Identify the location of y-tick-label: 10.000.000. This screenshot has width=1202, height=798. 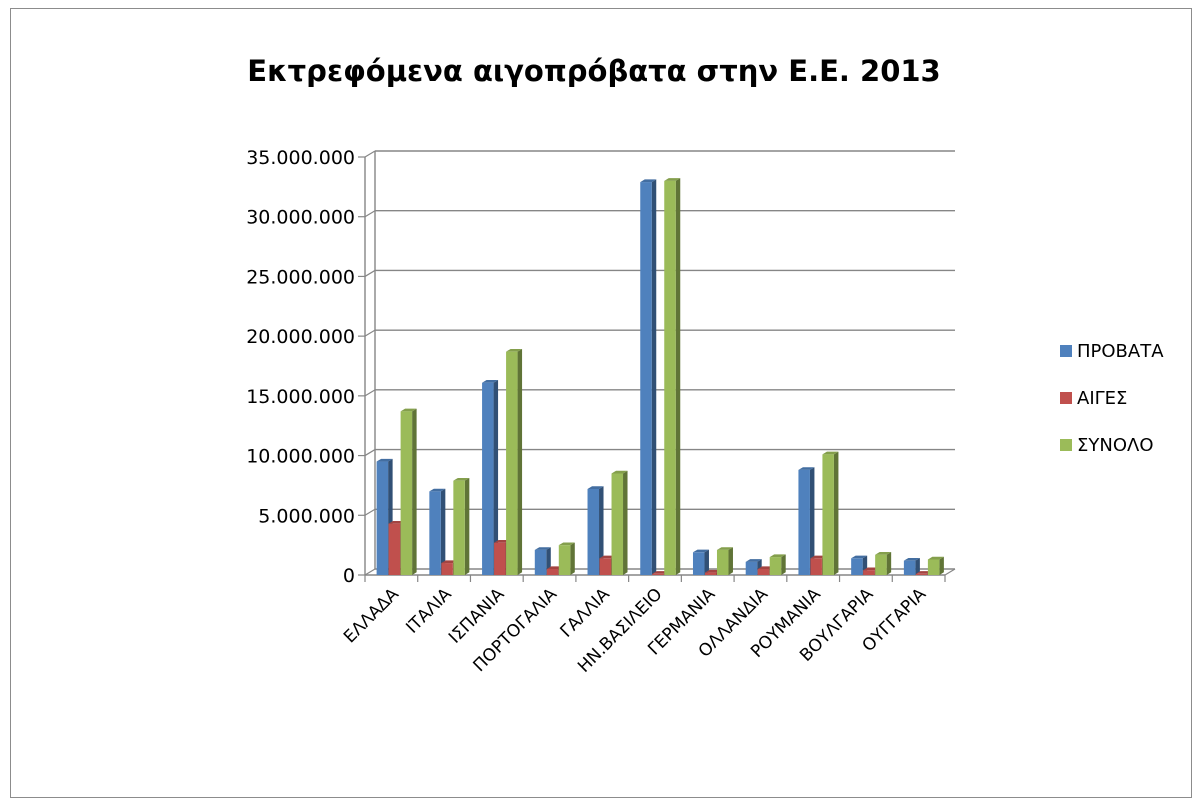
(300, 457).